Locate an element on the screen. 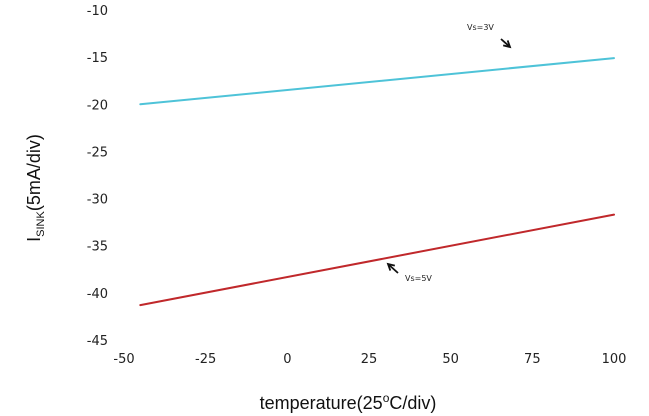 The image size is (649, 416). y-tick-labels: -10 -15 -20 -25 -30 -35 -40 -45 is located at coordinates (97, 176).